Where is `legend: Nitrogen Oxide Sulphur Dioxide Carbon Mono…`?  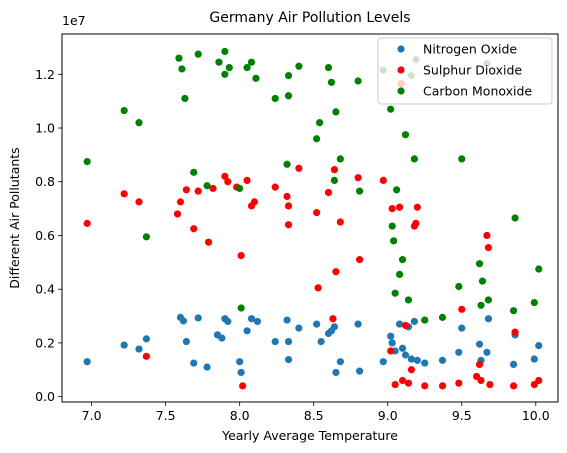 legend: Nitrogen Oxide Sulphur Dioxide Carbon Mono… is located at coordinates (465, 71).